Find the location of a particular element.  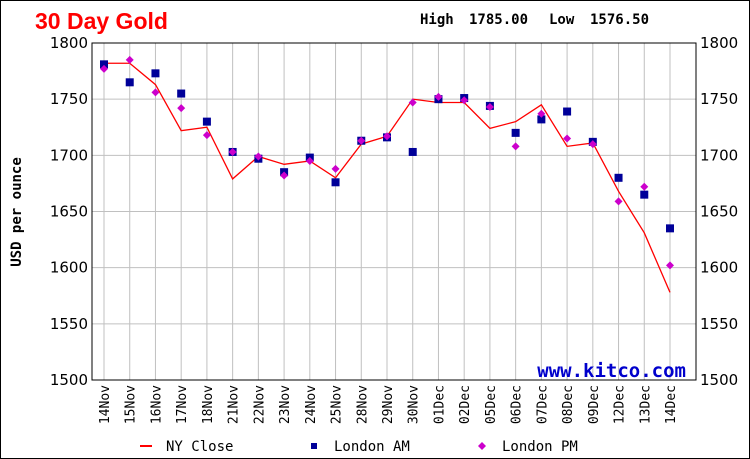

low-label: Low is located at coordinates (562, 20).